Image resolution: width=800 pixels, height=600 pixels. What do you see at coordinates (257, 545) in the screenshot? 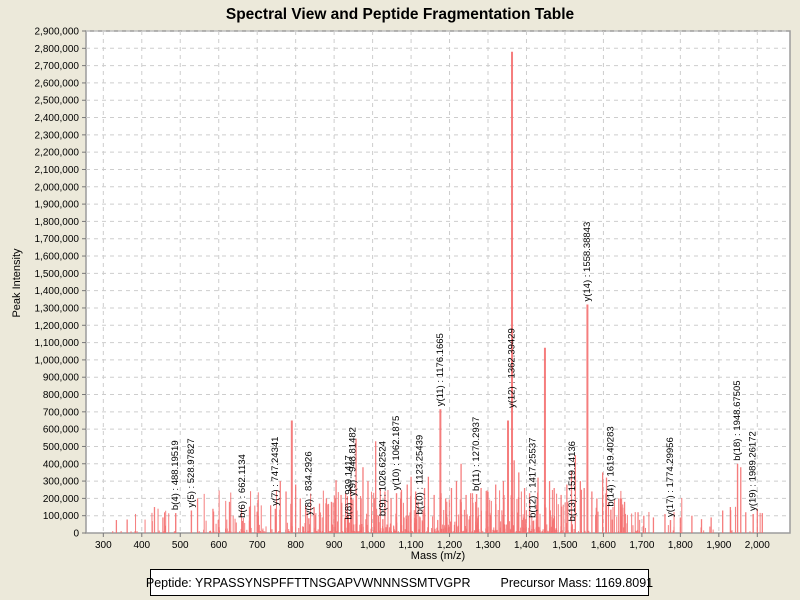
I see `svg-text: 700` at bounding box center [257, 545].